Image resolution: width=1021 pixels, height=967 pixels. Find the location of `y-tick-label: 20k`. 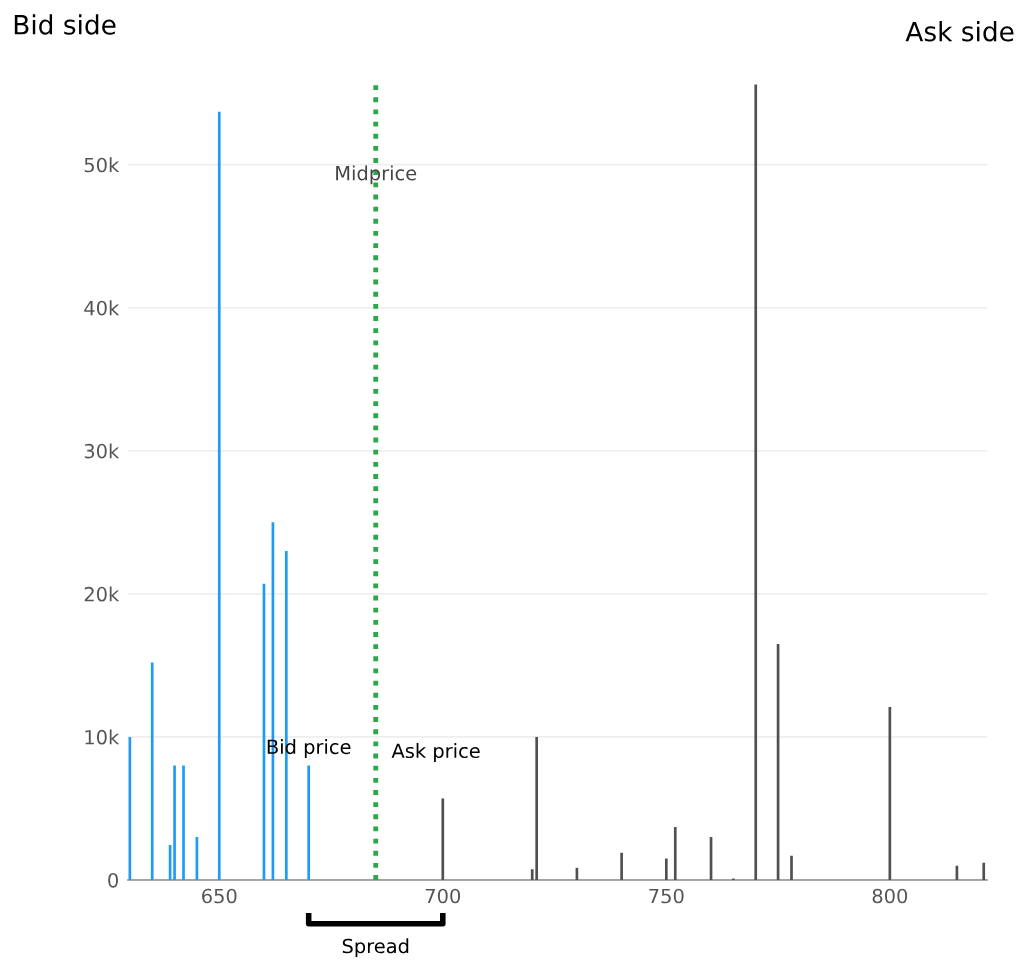

y-tick-label: 20k is located at coordinates (102, 594).